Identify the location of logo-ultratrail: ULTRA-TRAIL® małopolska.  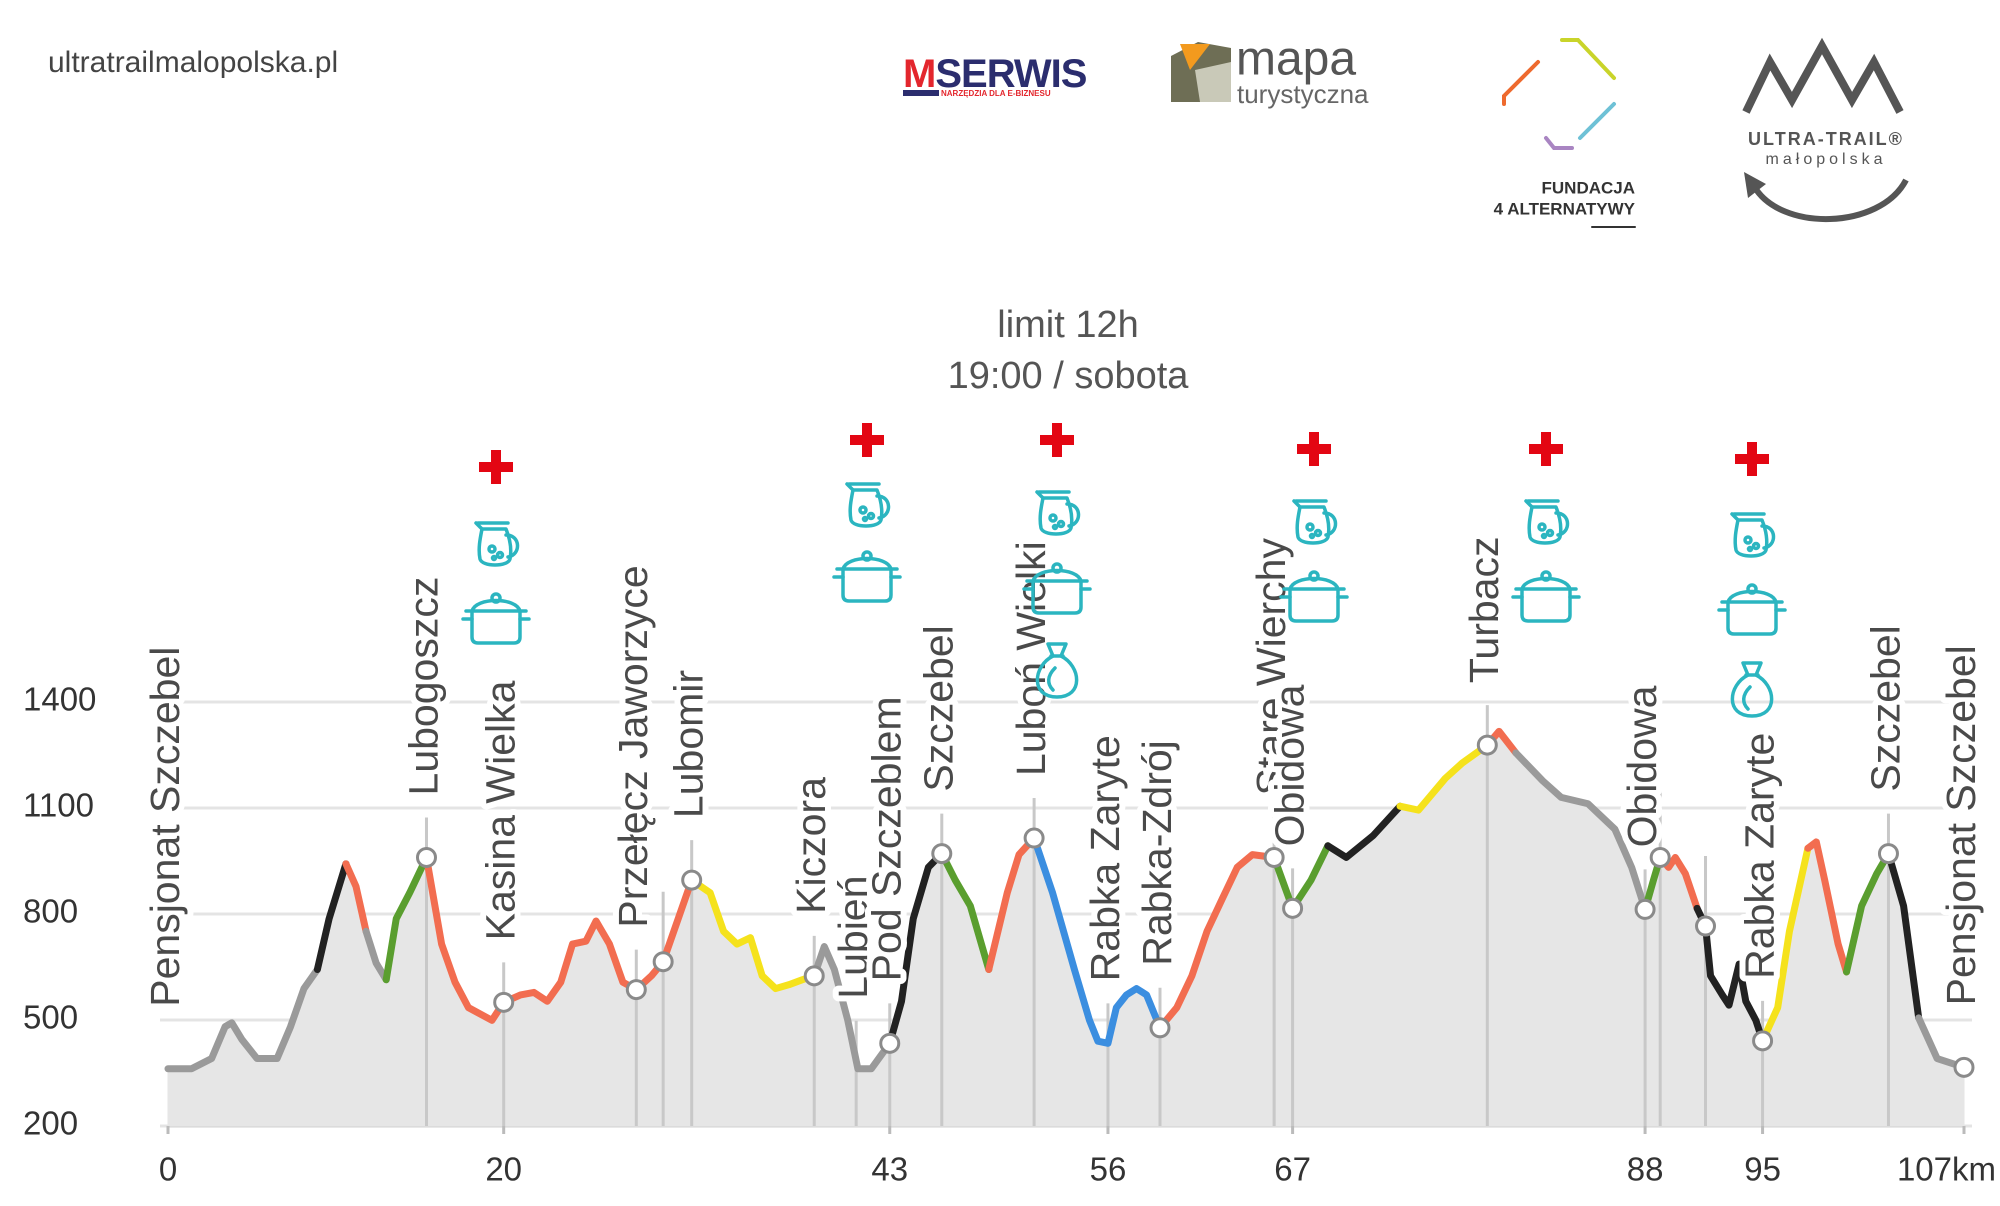
(1825, 130).